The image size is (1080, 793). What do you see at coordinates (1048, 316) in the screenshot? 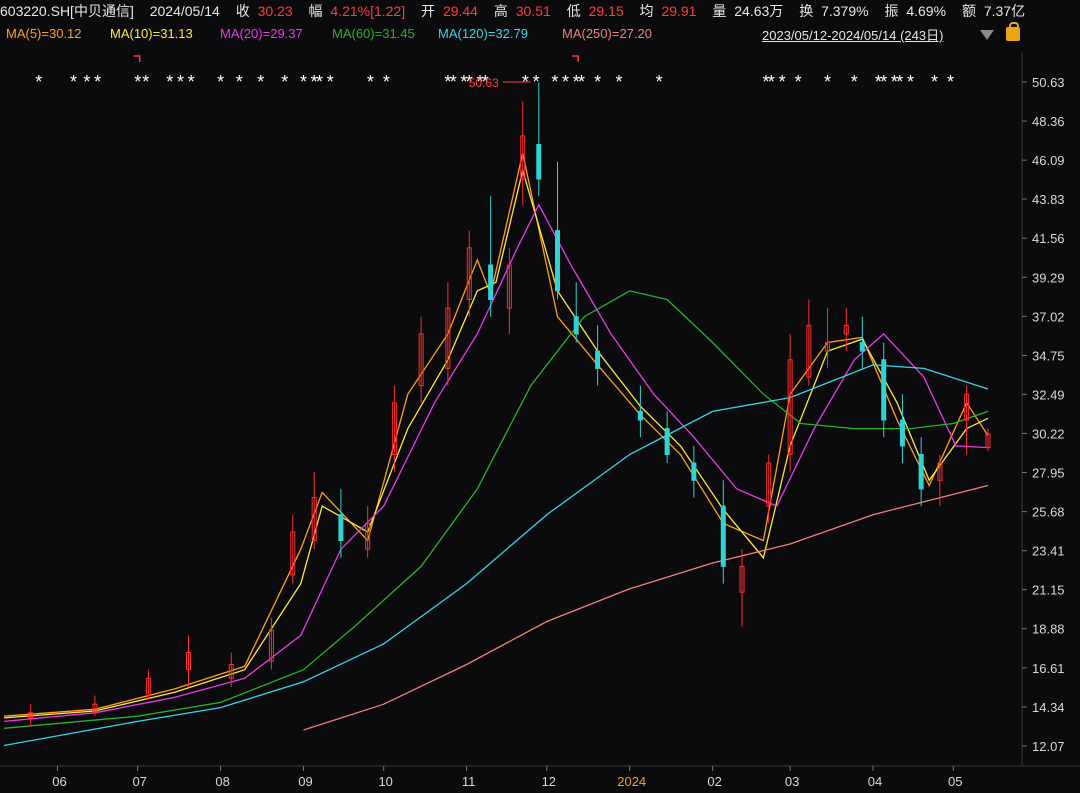
I see `y-tick-label: 37.02` at bounding box center [1048, 316].